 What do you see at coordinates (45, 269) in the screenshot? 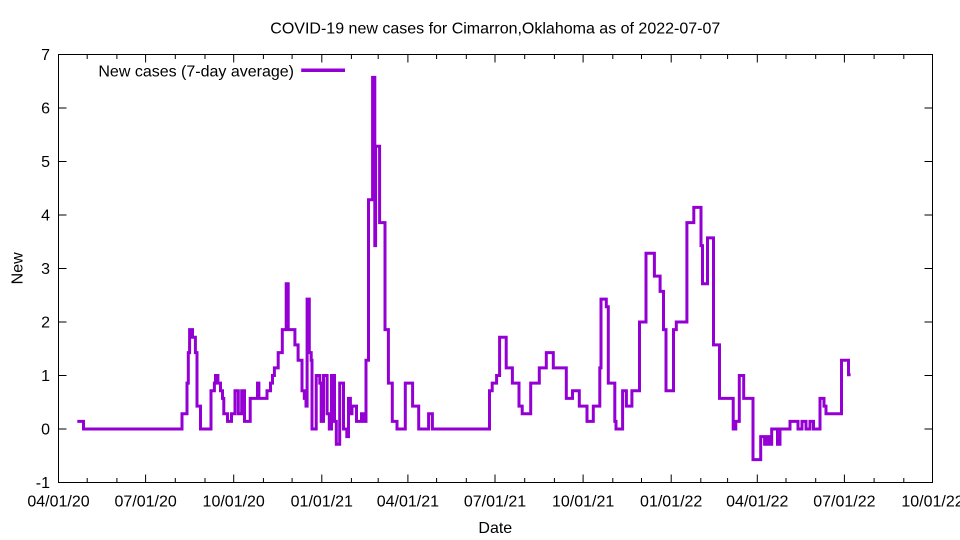
I see `svg-text: 3` at bounding box center [45, 269].